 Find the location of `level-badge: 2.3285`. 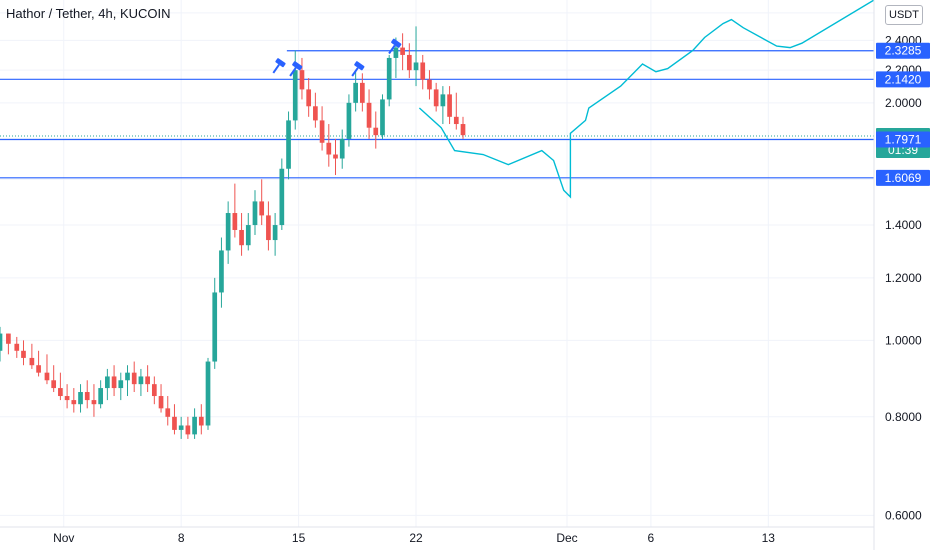

level-badge: 2.3285 is located at coordinates (903, 50).